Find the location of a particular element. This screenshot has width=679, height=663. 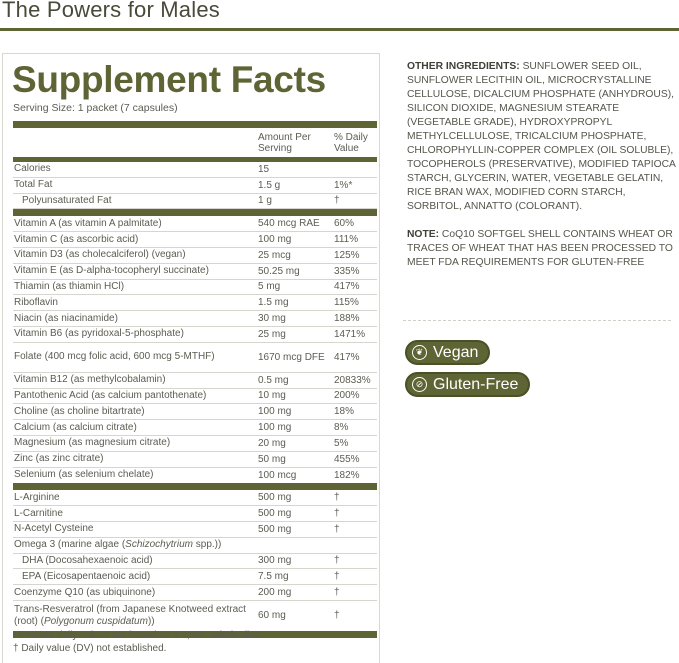

table-row: Calories 15 is located at coordinates (195, 170).